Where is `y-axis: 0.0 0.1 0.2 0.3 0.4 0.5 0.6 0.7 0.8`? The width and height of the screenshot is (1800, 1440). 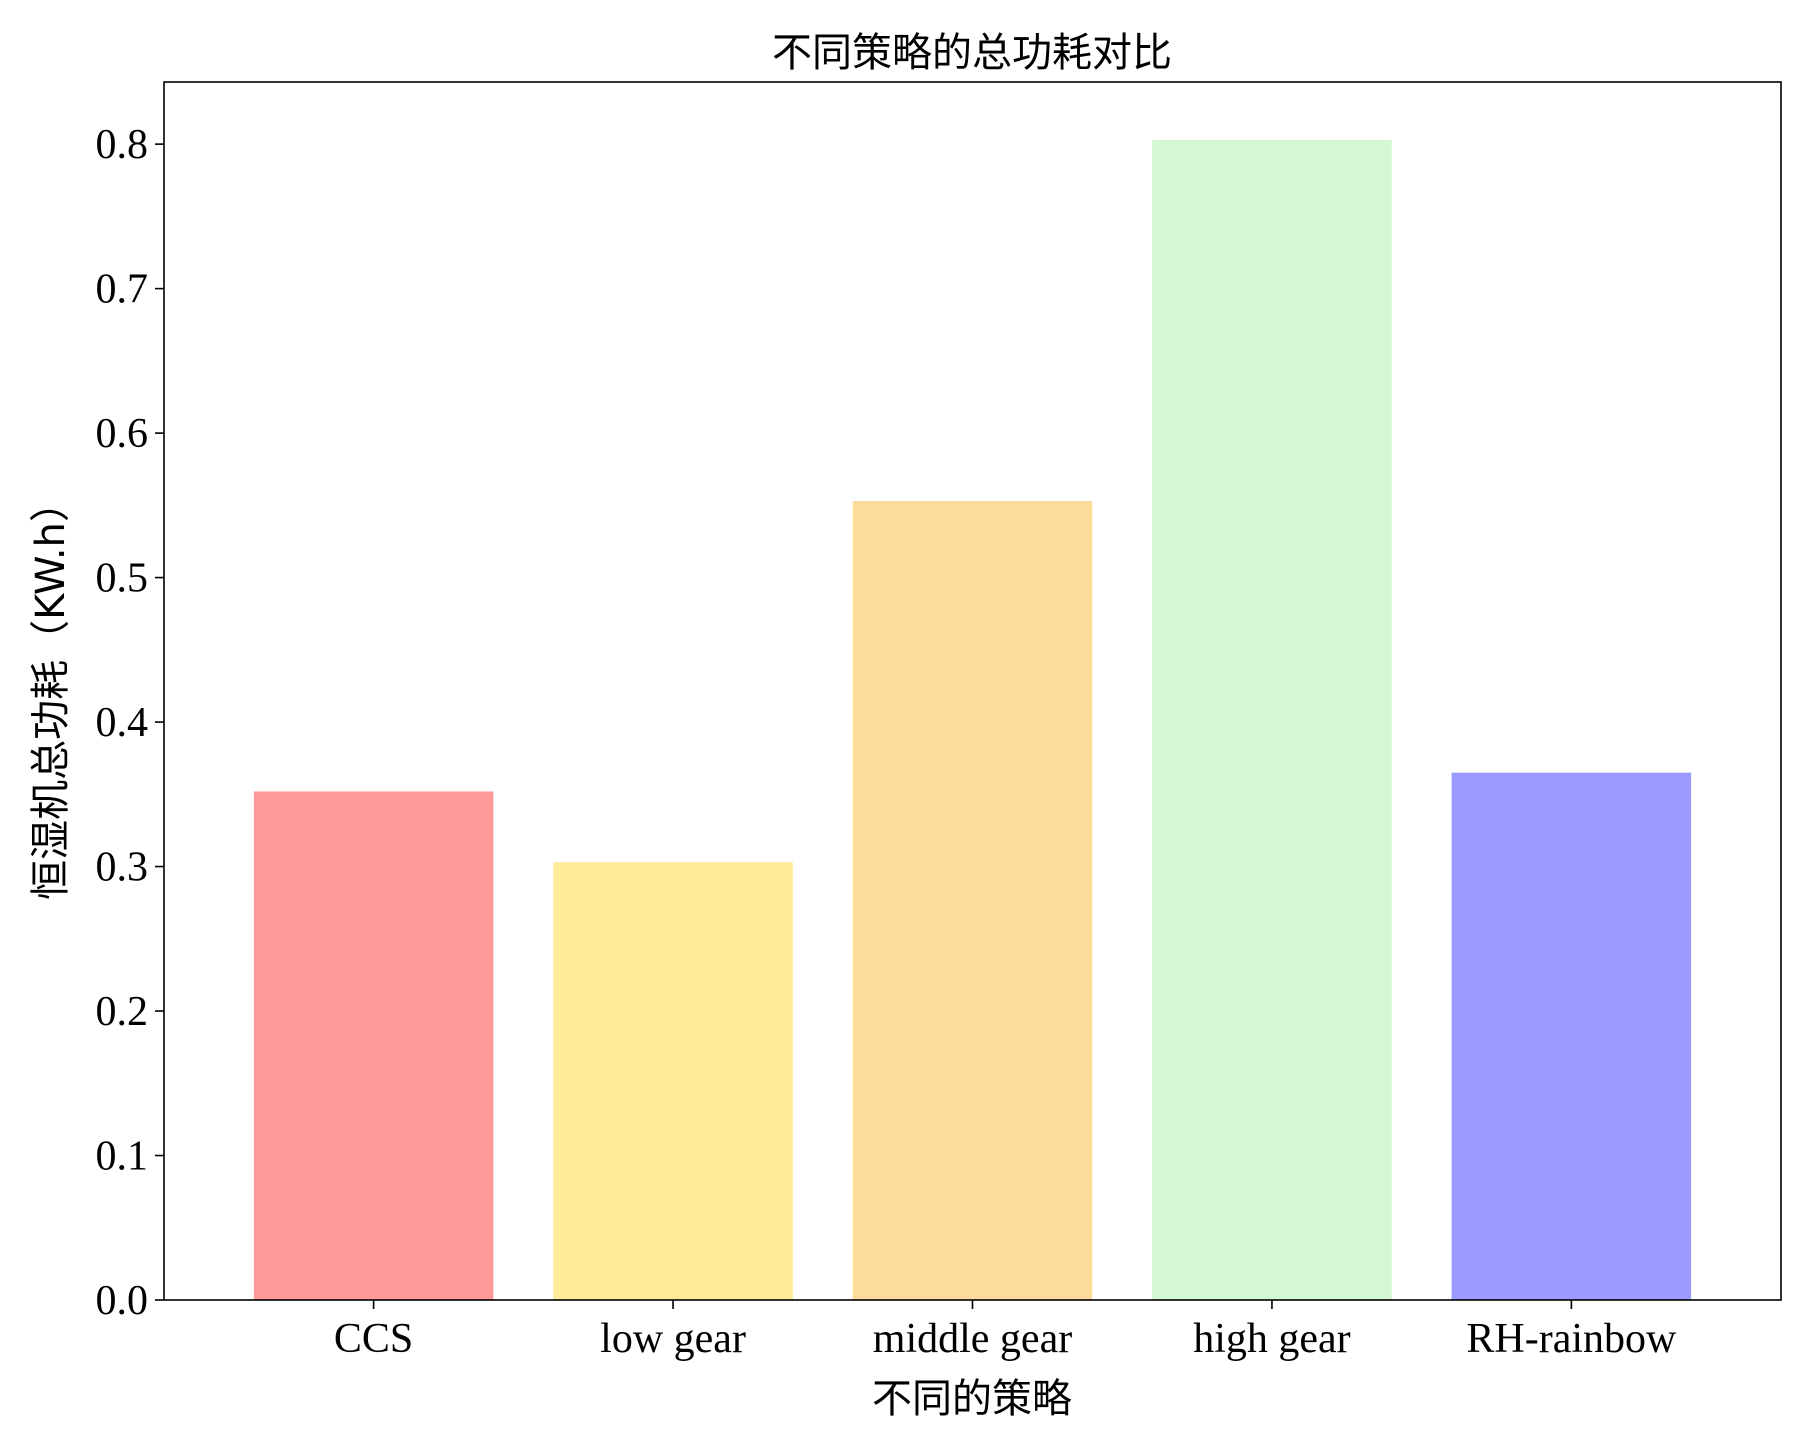
y-axis: 0.0 0.1 0.2 0.3 0.4 0.5 0.6 0.7 0.8 is located at coordinates (130, 723).